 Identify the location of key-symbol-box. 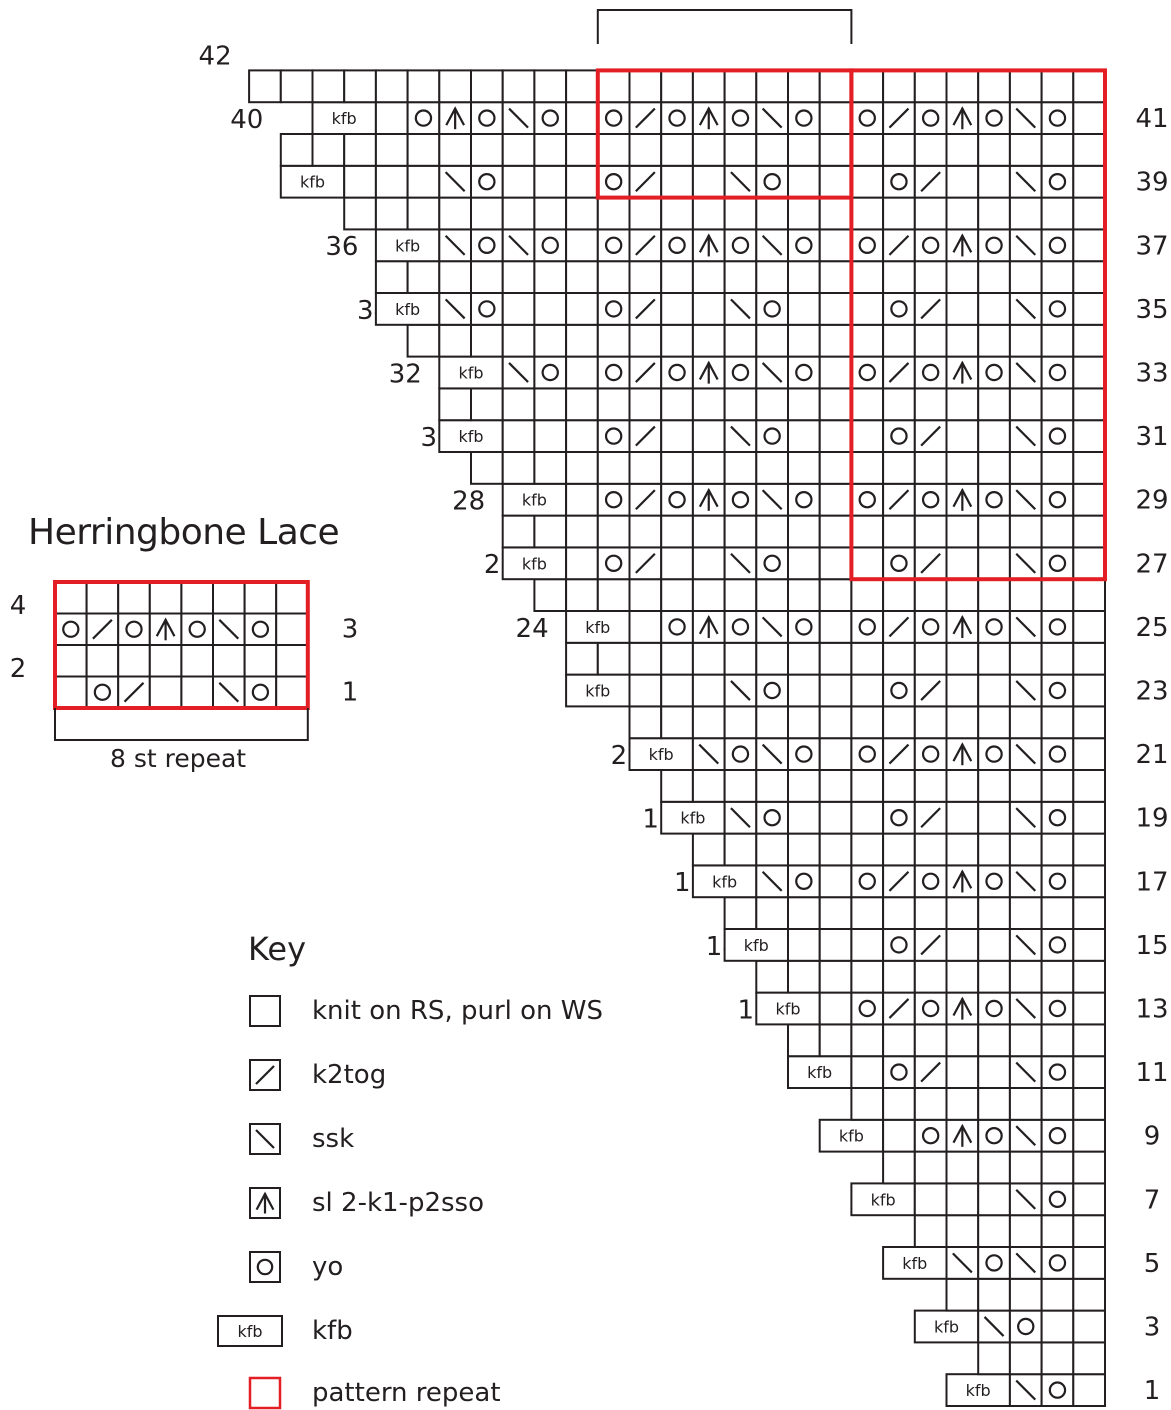
(265, 1267).